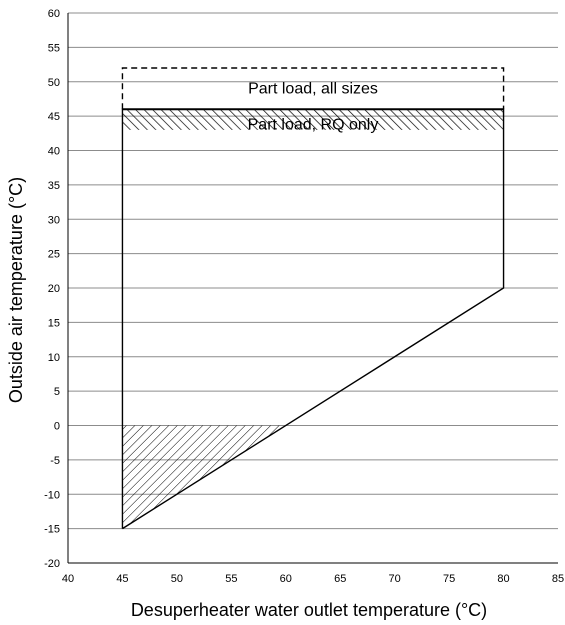  Describe the element at coordinates (54, 117) in the screenshot. I see `y-tick-label-45: 45` at that location.